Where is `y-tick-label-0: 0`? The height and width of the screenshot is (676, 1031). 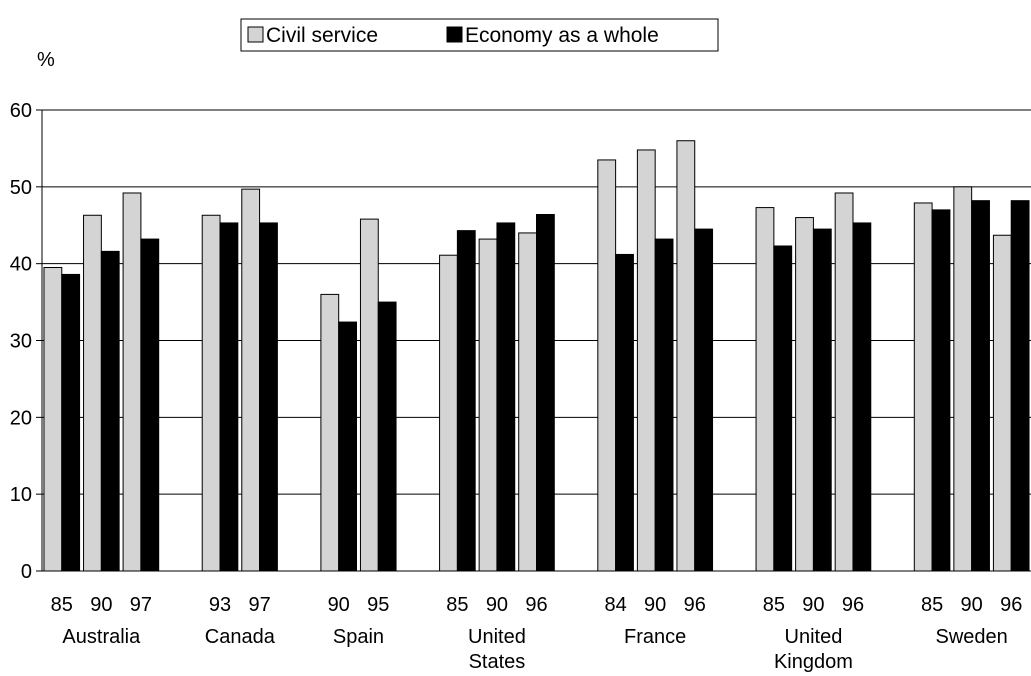
y-tick-label-0: 0 is located at coordinates (26, 572).